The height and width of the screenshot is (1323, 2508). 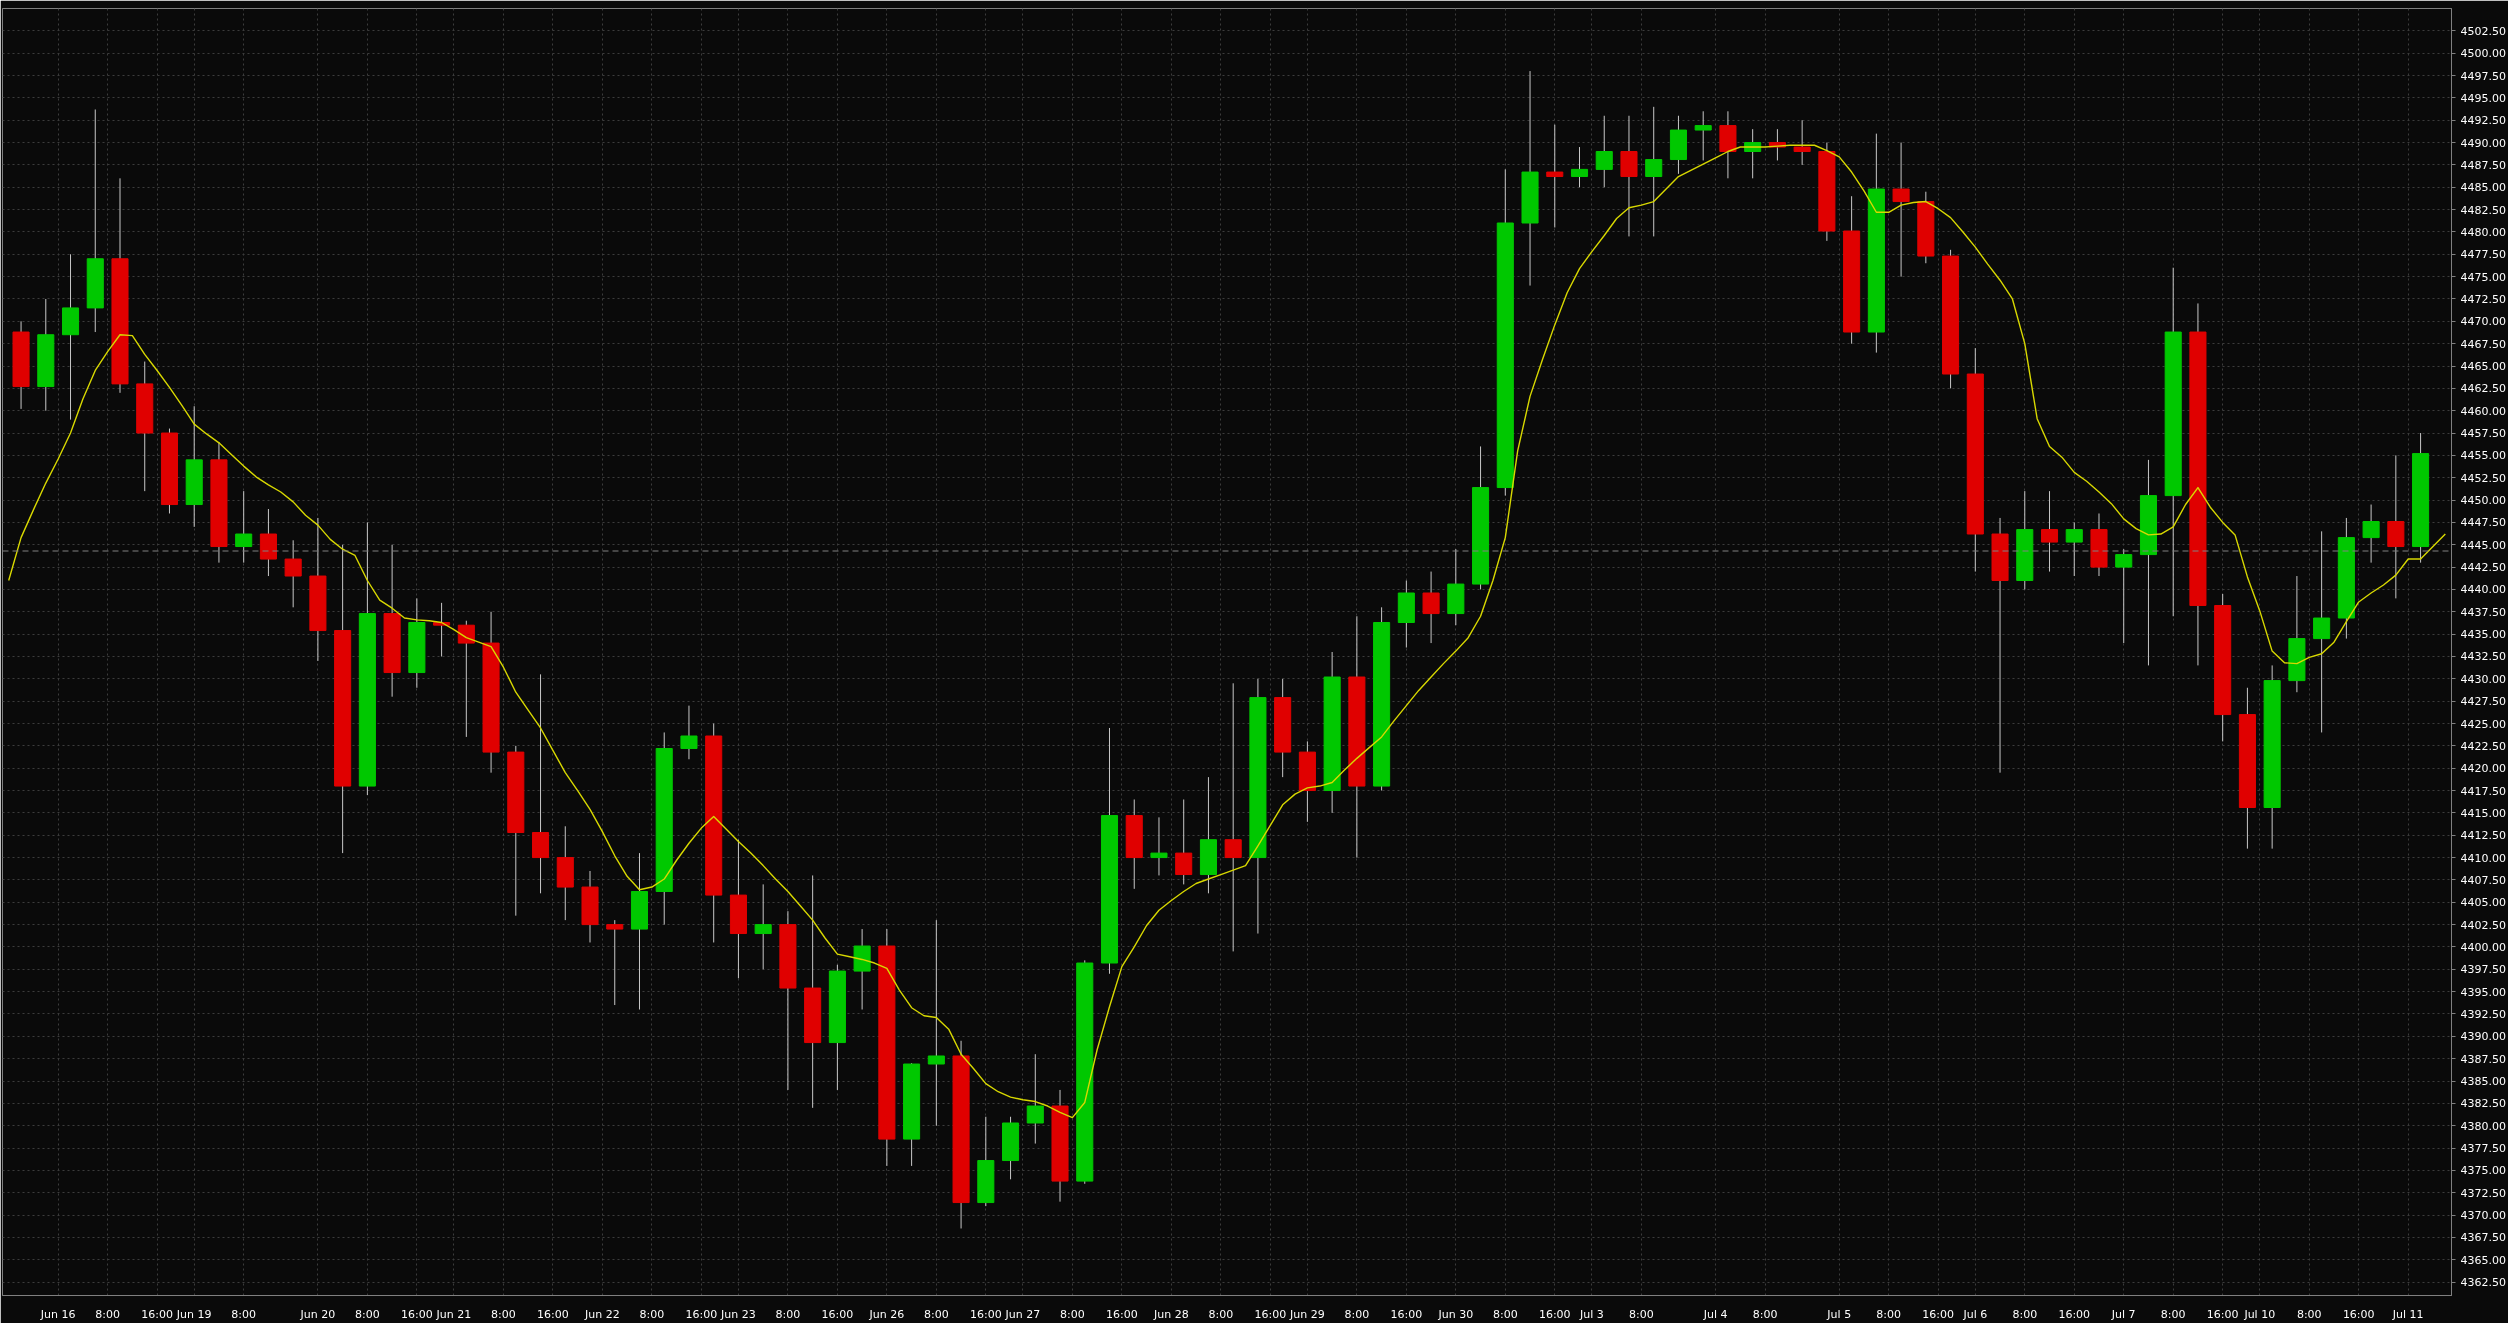 What do you see at coordinates (2483, 679) in the screenshot?
I see `y-tick-label: 4430.00` at bounding box center [2483, 679].